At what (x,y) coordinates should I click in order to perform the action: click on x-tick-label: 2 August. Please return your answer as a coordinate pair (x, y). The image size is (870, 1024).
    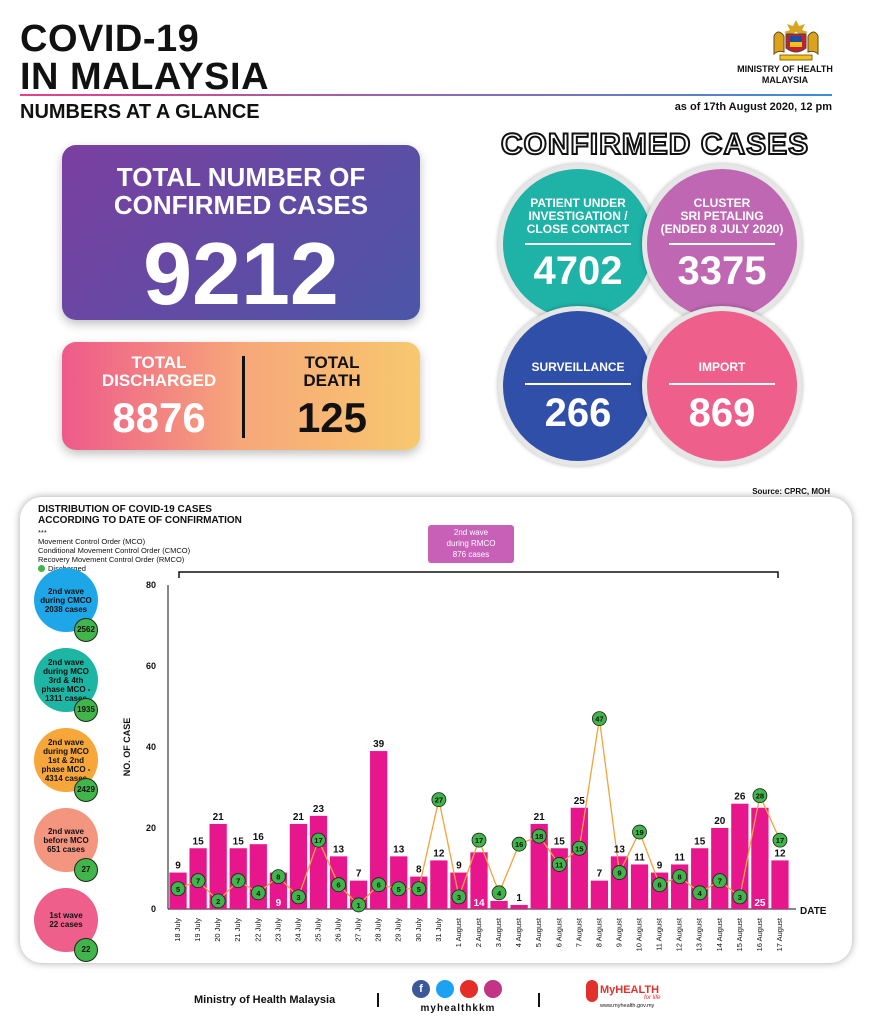
    Looking at the image, I should click on (478, 932).